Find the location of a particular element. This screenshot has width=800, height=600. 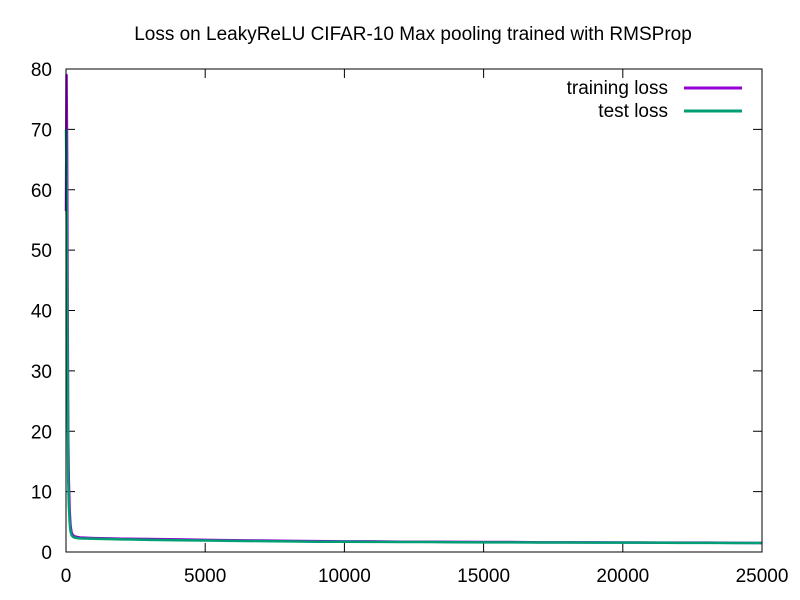

y-tick-label: 10 is located at coordinates (41, 493).